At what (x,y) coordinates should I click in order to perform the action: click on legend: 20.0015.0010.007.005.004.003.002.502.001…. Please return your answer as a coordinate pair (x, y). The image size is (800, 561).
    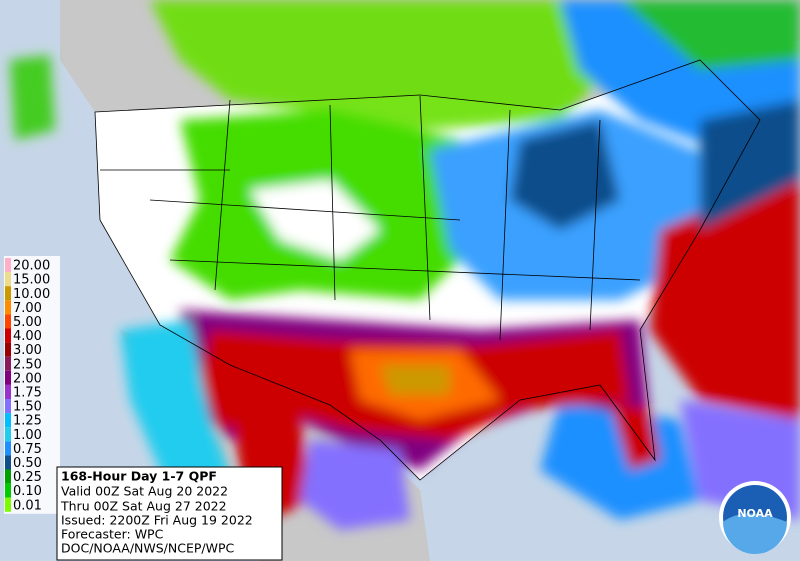
    Looking at the image, I should click on (32, 385).